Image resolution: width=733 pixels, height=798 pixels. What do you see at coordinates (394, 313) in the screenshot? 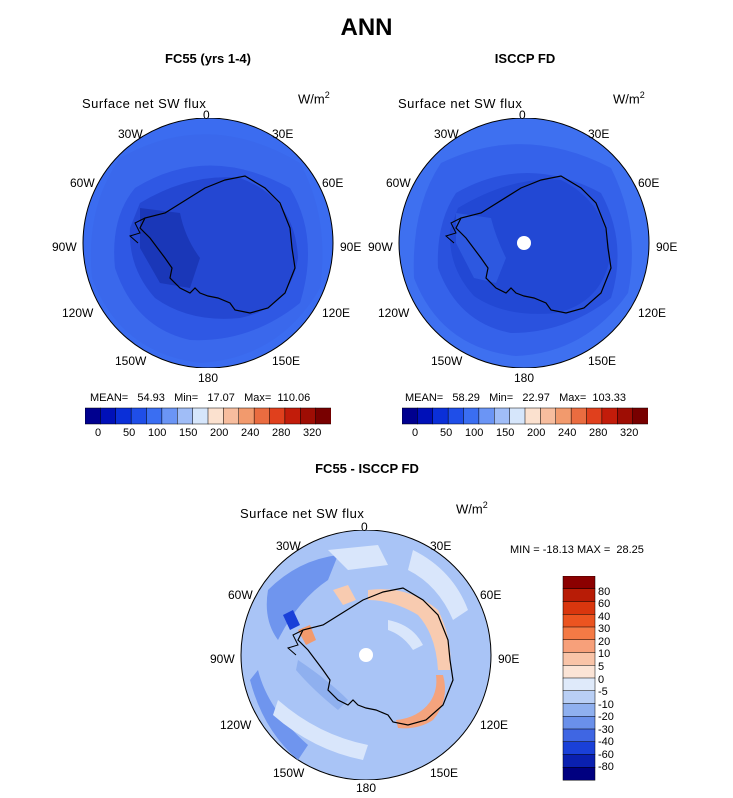
I see `panel2-lon-120w: 120W` at bounding box center [394, 313].